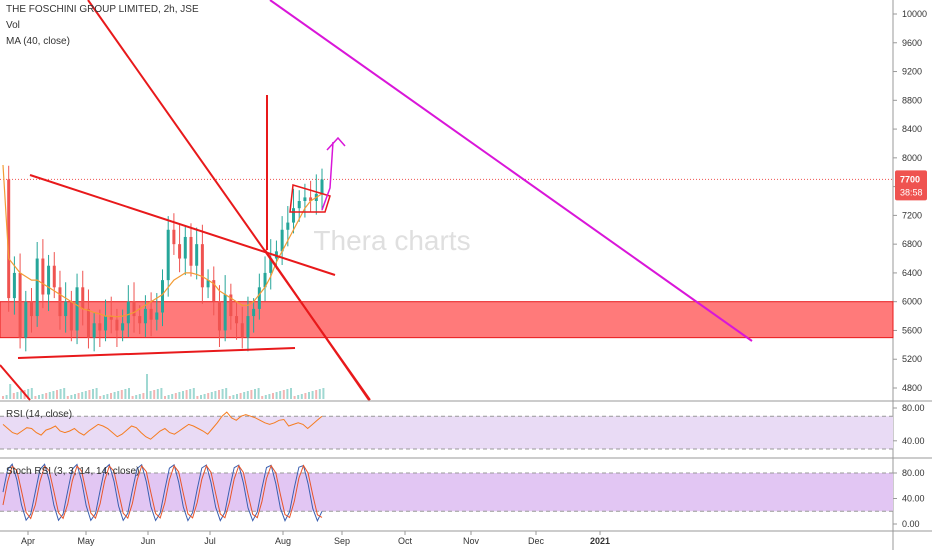 The image size is (932, 550). What do you see at coordinates (446, 492) in the screenshot?
I see `stoch-band` at bounding box center [446, 492].